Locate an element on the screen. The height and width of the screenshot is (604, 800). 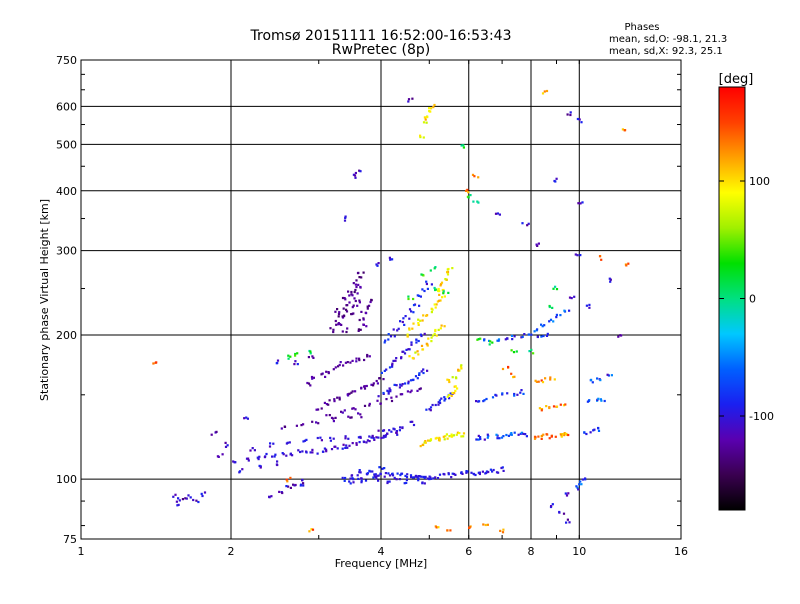
x-tick-label: 4 is located at coordinates (381, 551).